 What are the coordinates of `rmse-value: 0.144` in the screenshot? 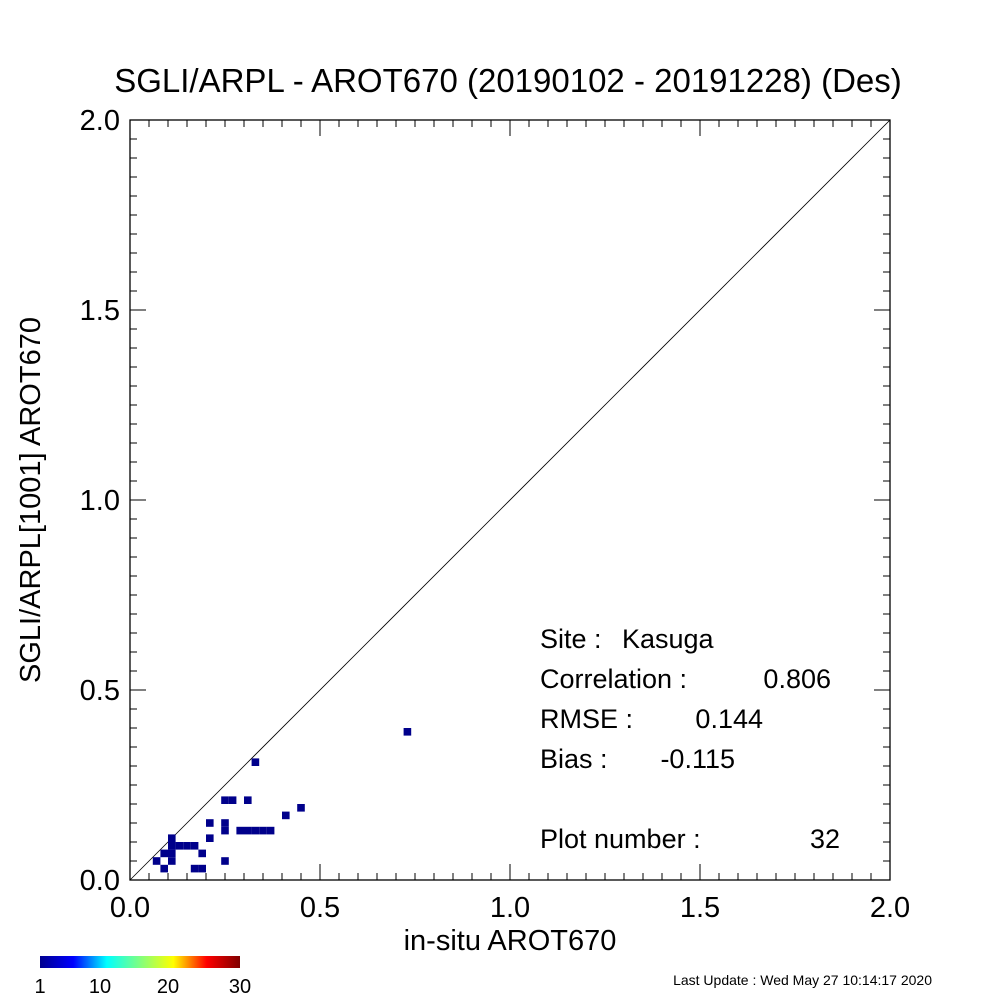 It's located at (729, 719).